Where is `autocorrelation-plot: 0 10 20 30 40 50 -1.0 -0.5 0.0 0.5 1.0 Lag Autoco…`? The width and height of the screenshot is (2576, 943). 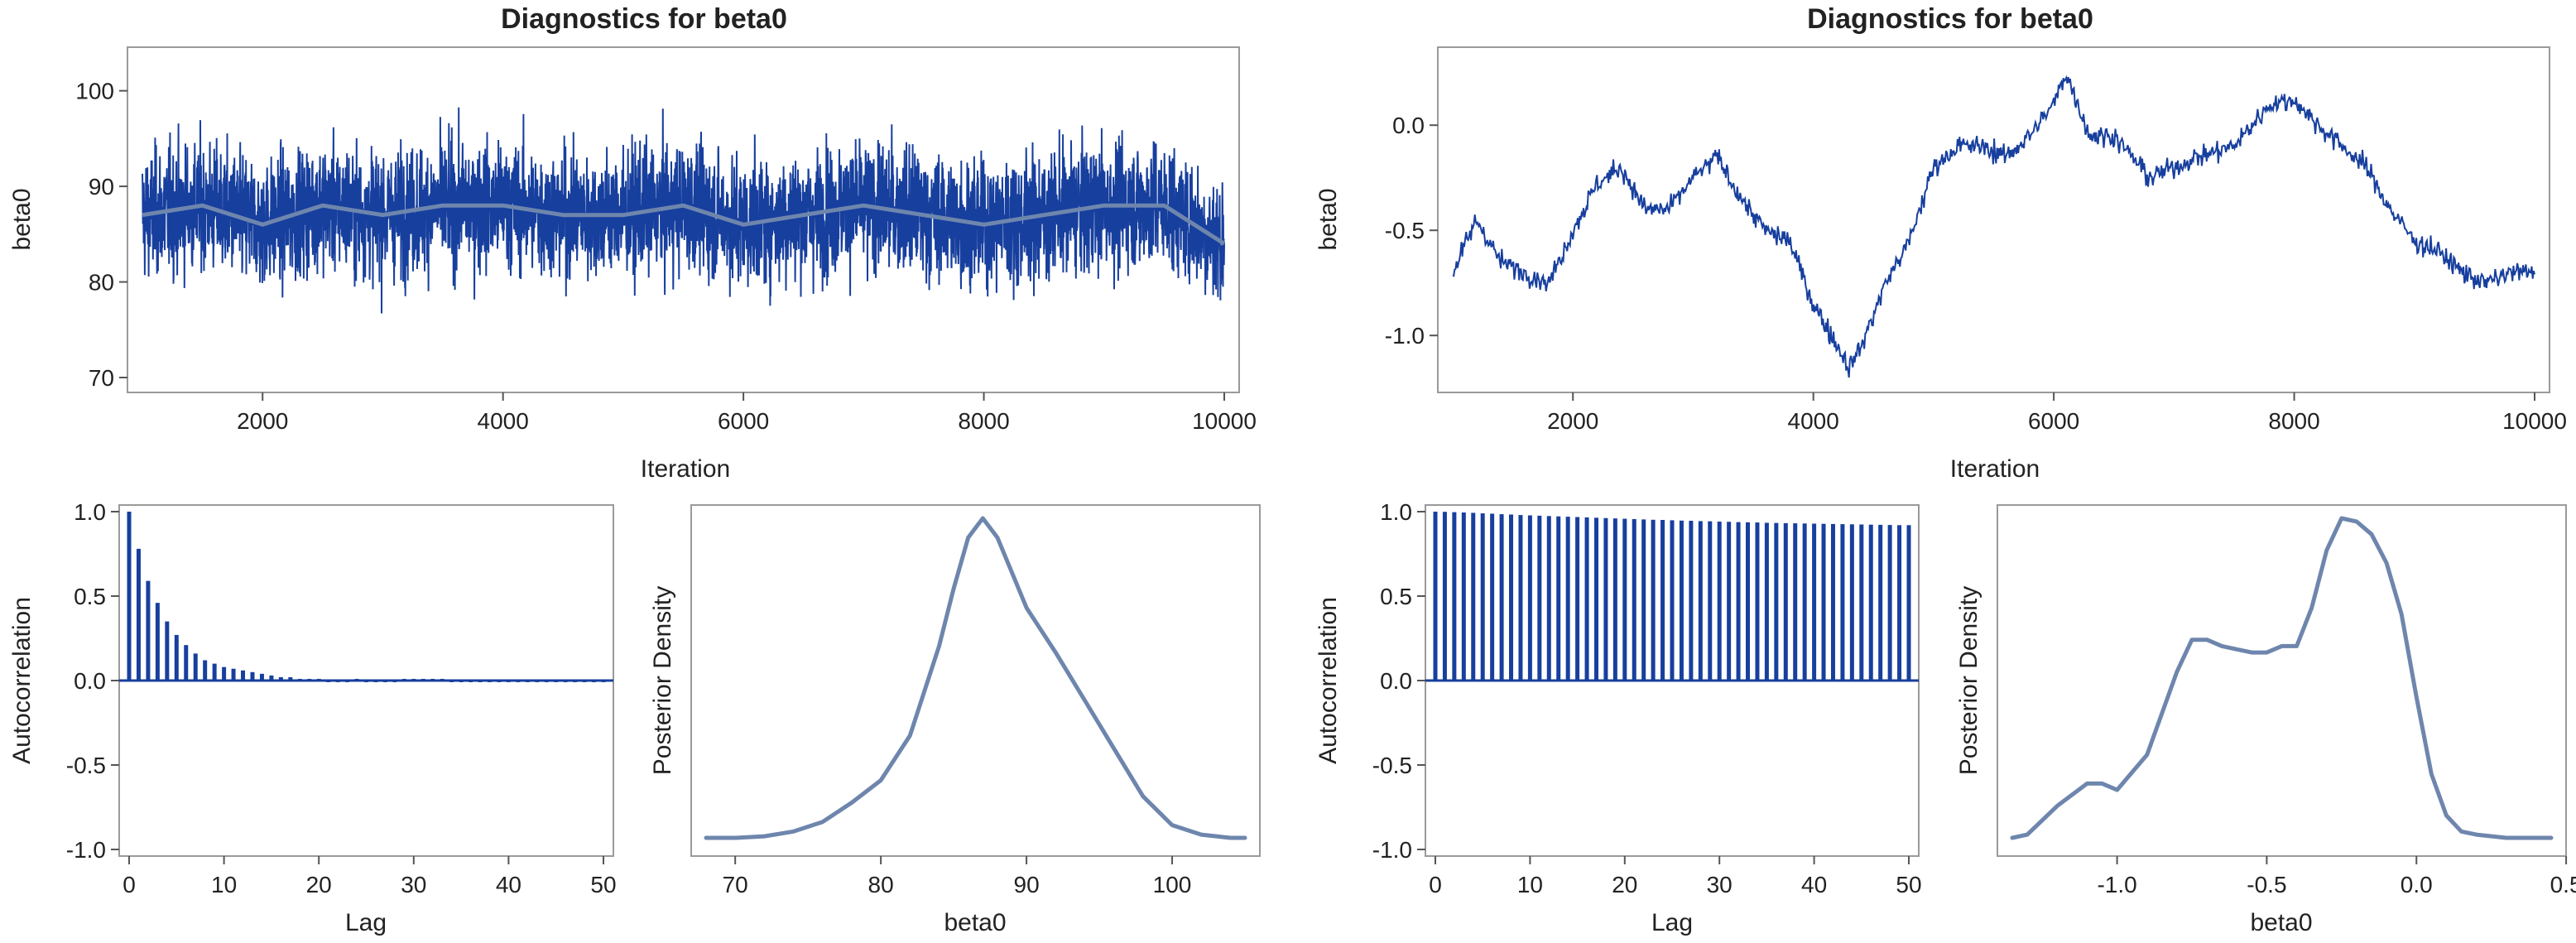
autocorrelation-plot: 0 10 20 30 40 50 -1.0 -0.5 0.0 0.5 1.0 Lag Autoco… is located at coordinates (312, 717).